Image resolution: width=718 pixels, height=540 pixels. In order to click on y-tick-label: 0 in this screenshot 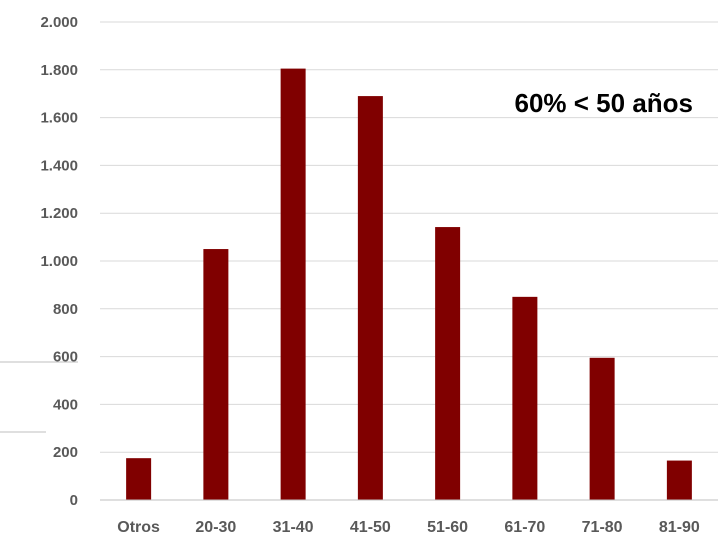, I will do `click(74, 500)`.